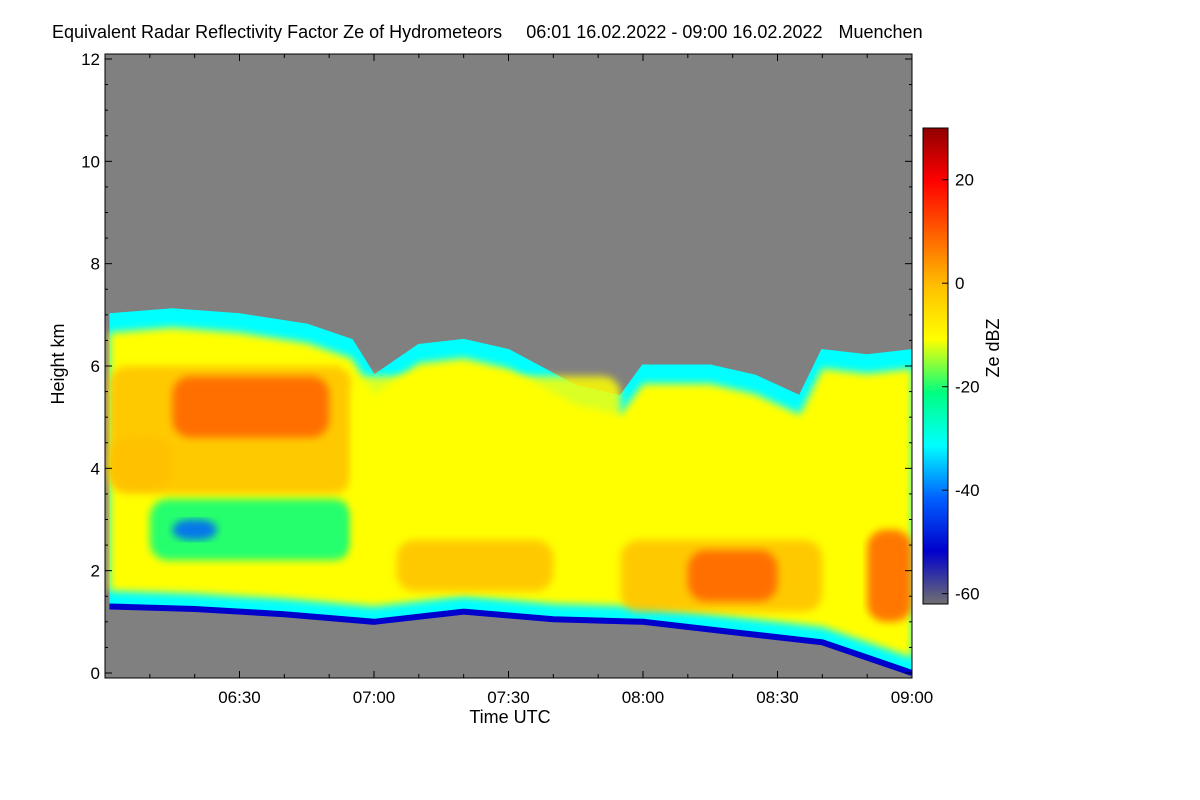 The width and height of the screenshot is (1200, 800). I want to click on chart-time-range: 06:01 16.02.2022 - 09:00 16.02.2022, so click(674, 32).